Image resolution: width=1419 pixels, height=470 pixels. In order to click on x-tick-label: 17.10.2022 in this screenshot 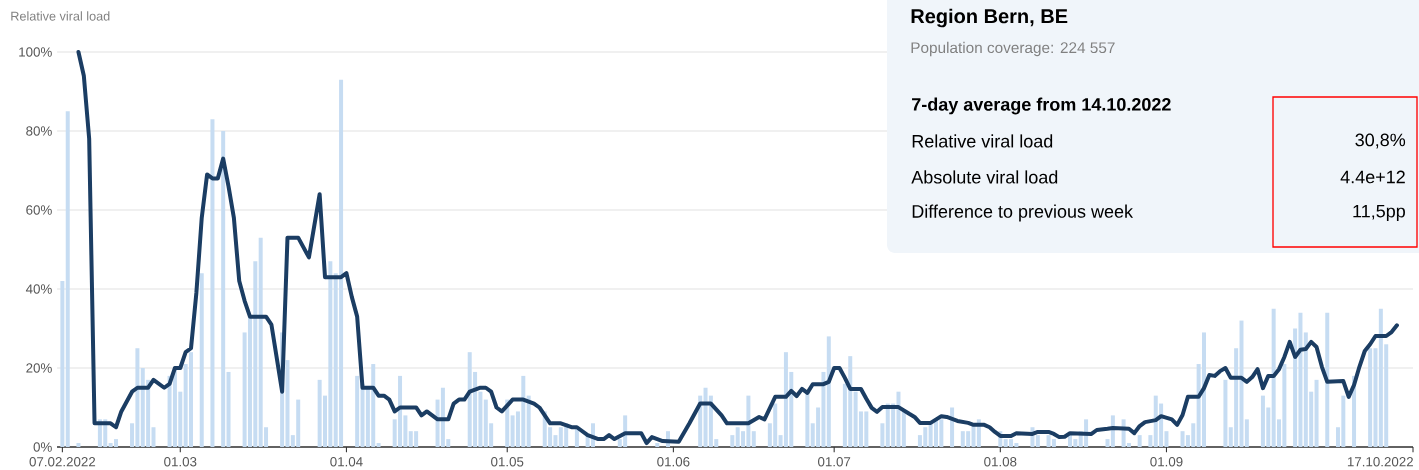, I will do `click(1380, 462)`.